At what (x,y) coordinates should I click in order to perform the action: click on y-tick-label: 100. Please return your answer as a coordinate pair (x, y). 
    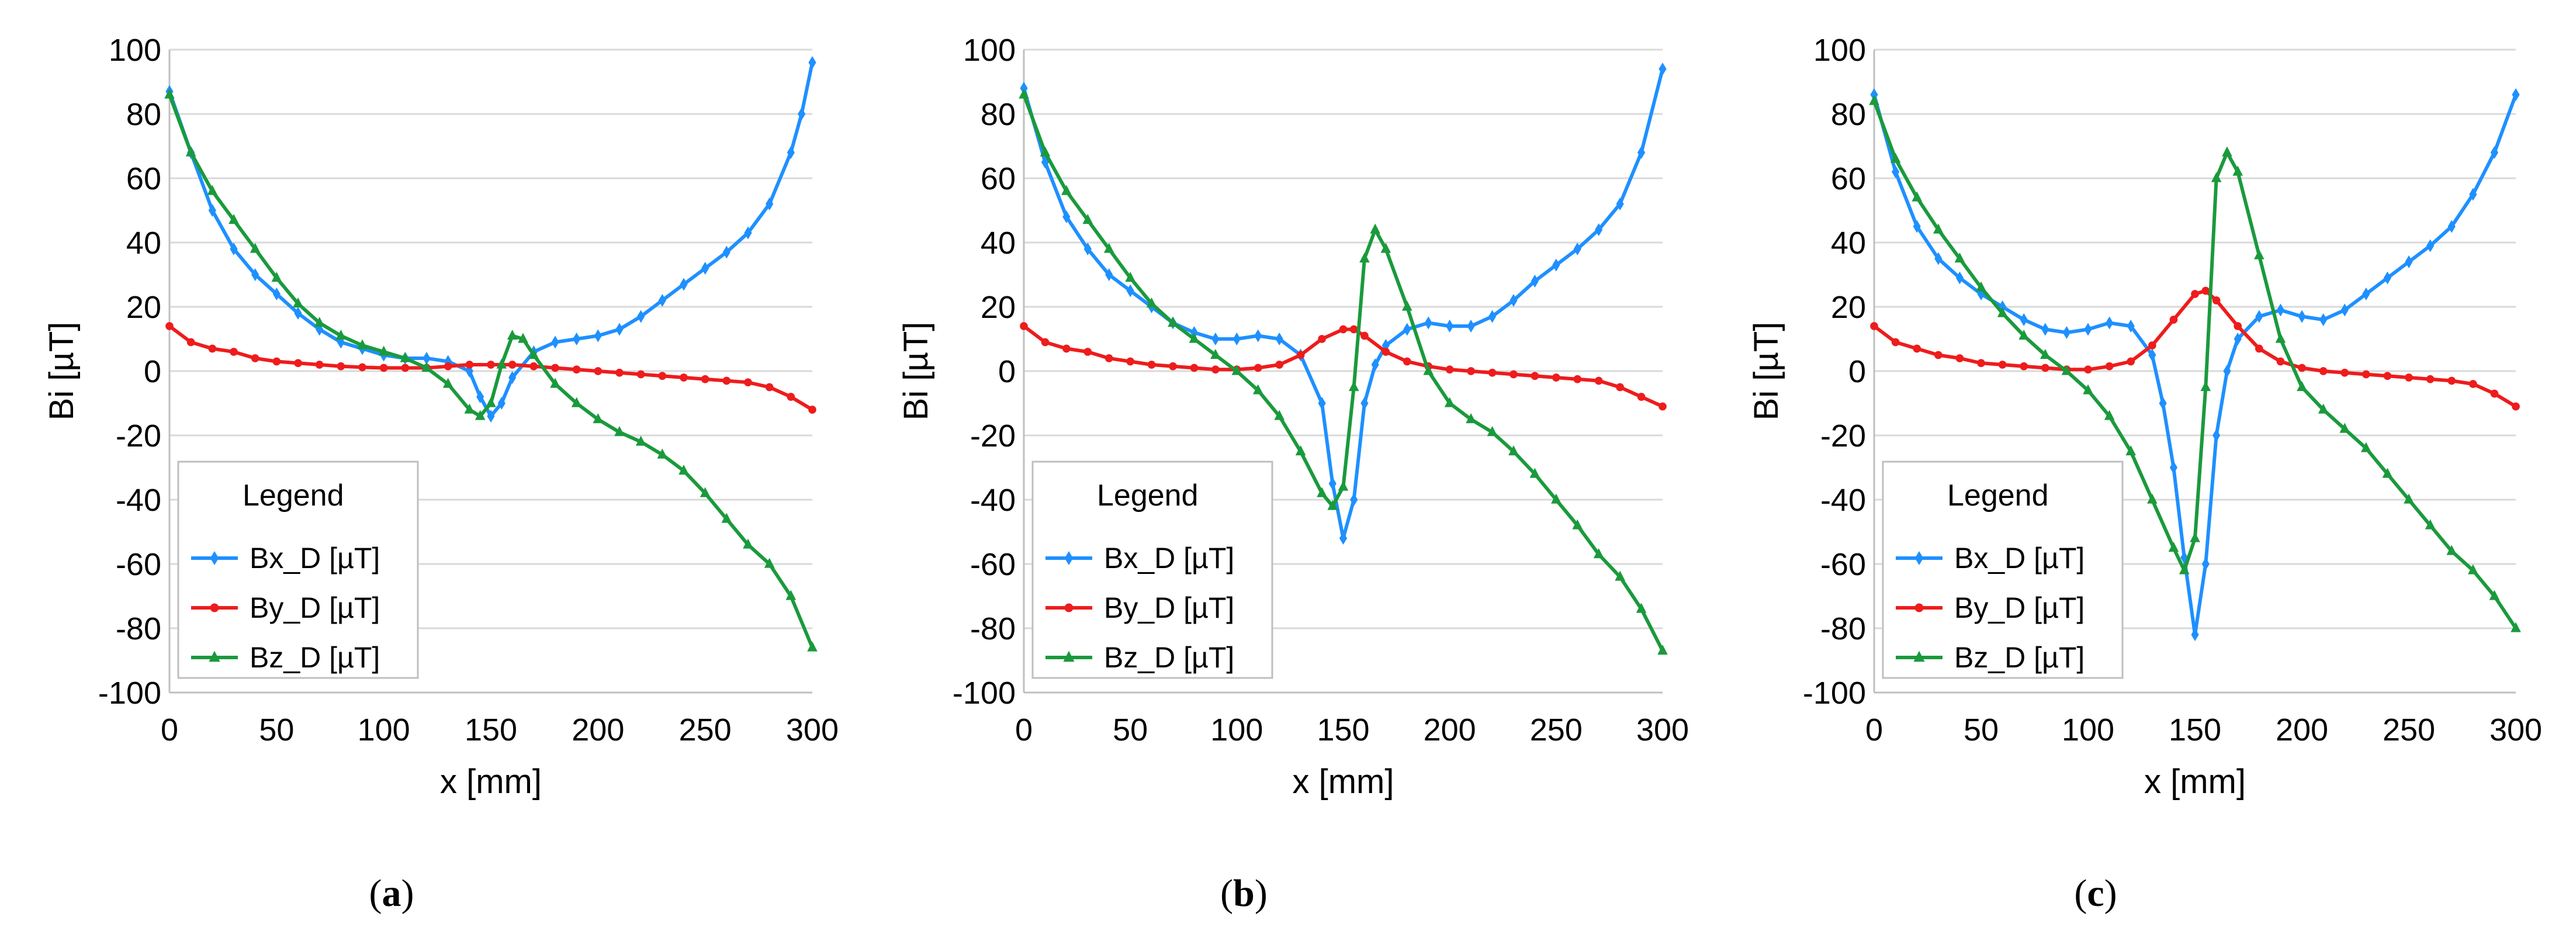
    Looking at the image, I should click on (1839, 50).